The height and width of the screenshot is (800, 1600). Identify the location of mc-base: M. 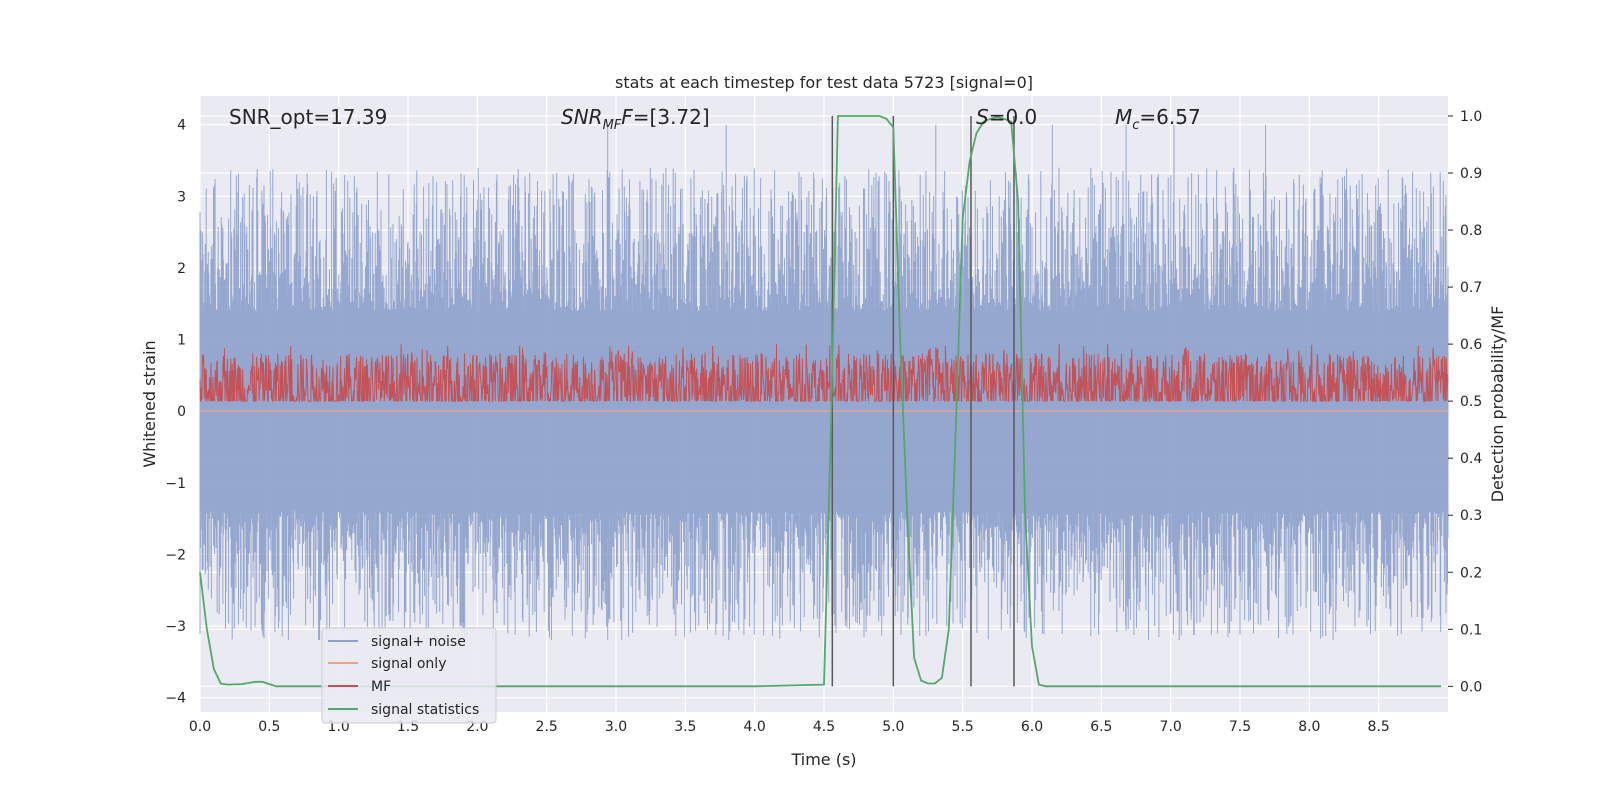
(1123, 117).